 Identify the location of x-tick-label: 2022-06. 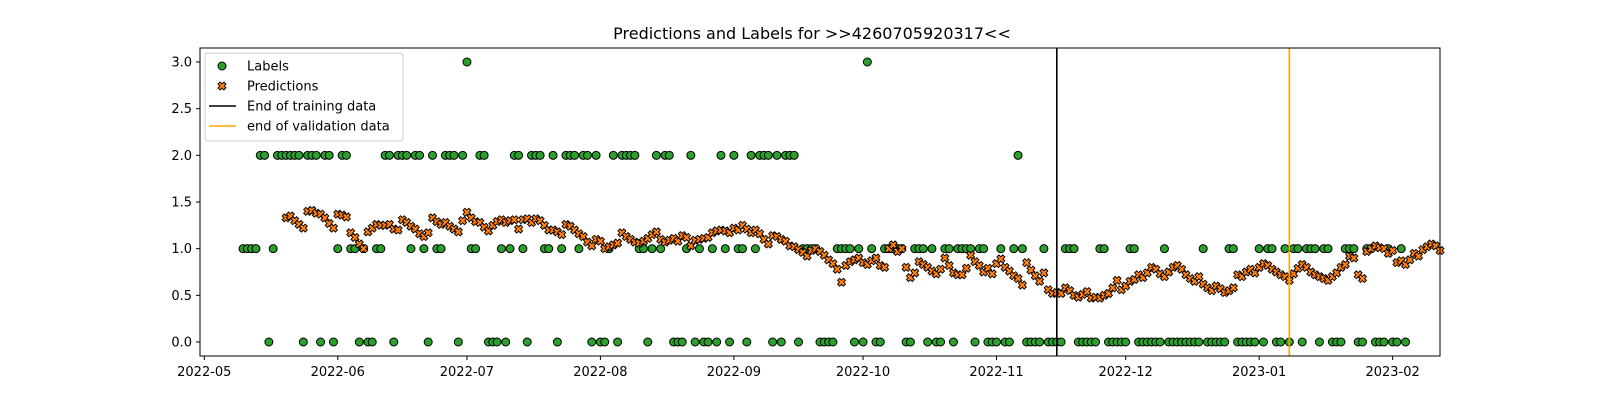
(338, 372).